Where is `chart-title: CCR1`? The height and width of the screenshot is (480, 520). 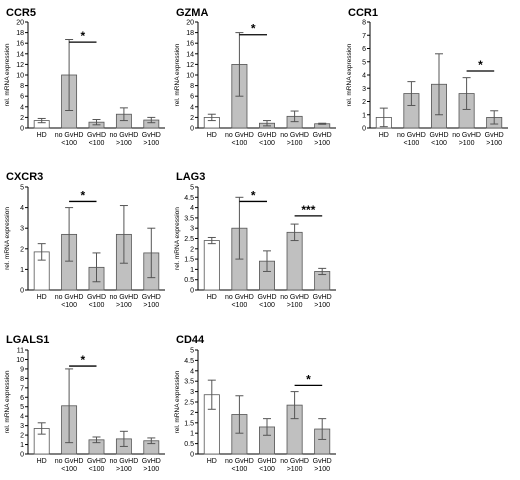
chart-title: CCR1 is located at coordinates (363, 13).